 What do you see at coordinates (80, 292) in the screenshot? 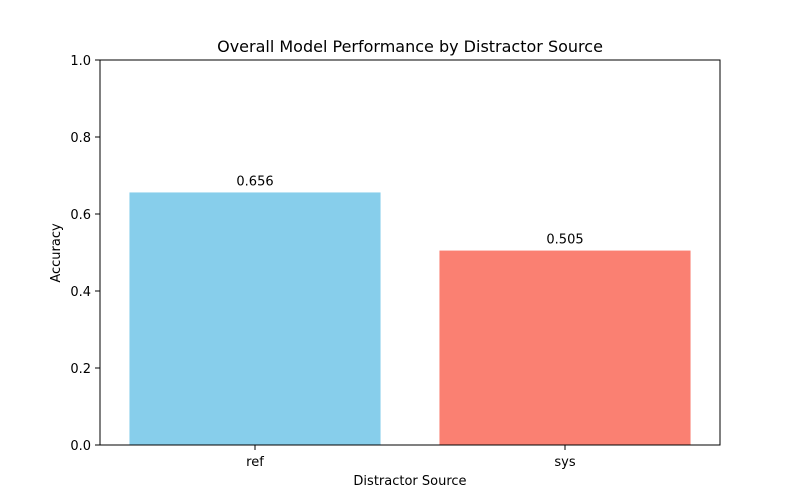
I see `y-tick-label-2: 0.4` at bounding box center [80, 292].